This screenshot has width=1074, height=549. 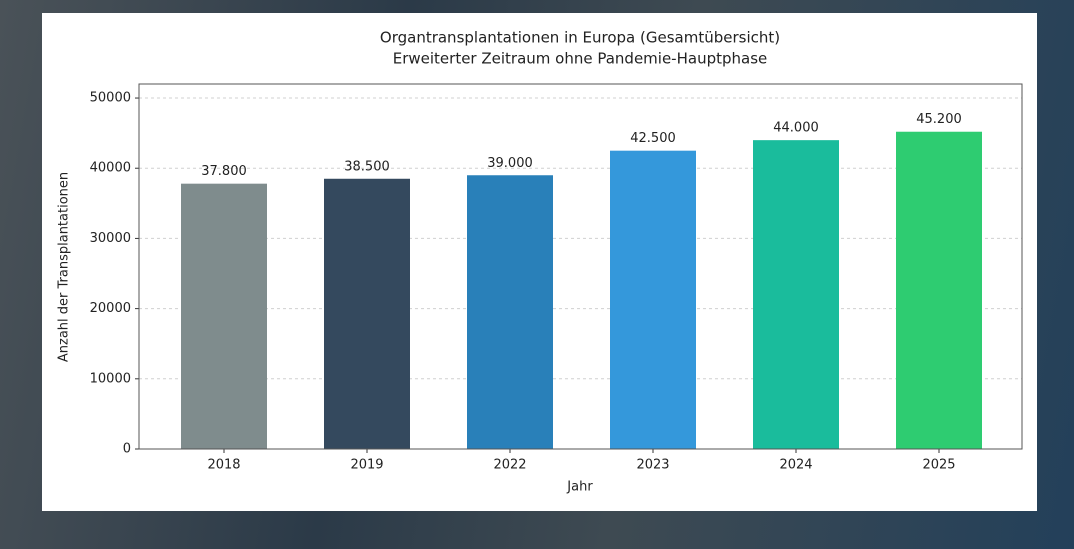 What do you see at coordinates (939, 119) in the screenshot?
I see `data-label: 45.200` at bounding box center [939, 119].